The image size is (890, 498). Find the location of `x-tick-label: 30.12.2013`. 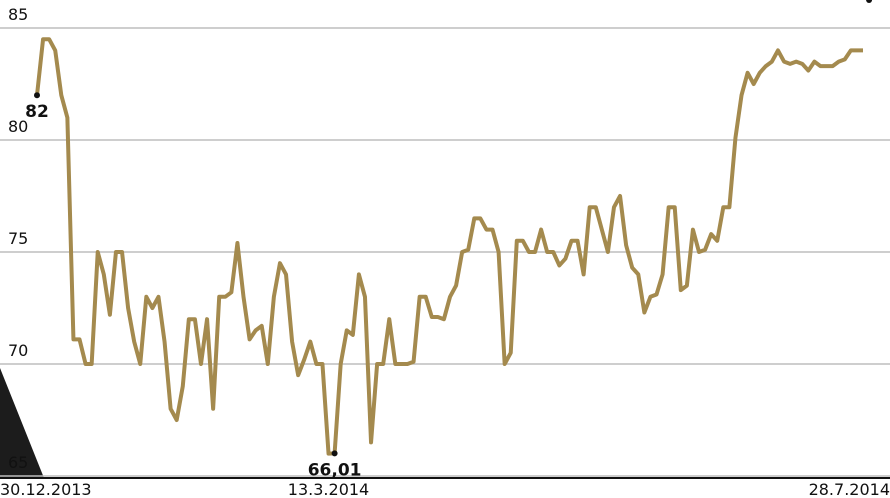

x-tick-label: 30.12.2013 is located at coordinates (46, 489).